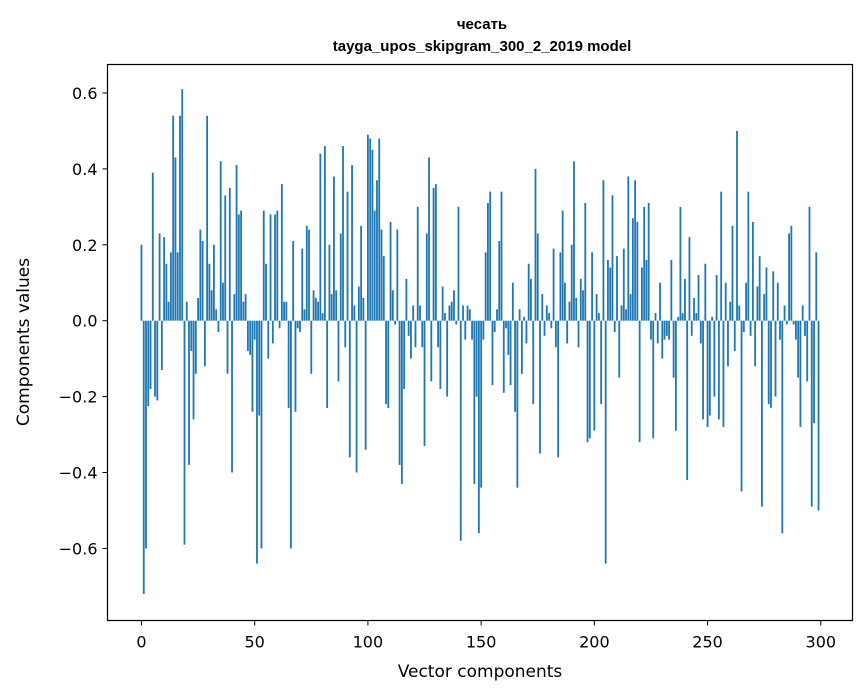 Image resolution: width=867 pixels, height=696 pixels. What do you see at coordinates (482, 46) in the screenshot?
I see `chart-subtitle: tayga_upos_skipgram_300_2_2019 model` at bounding box center [482, 46].